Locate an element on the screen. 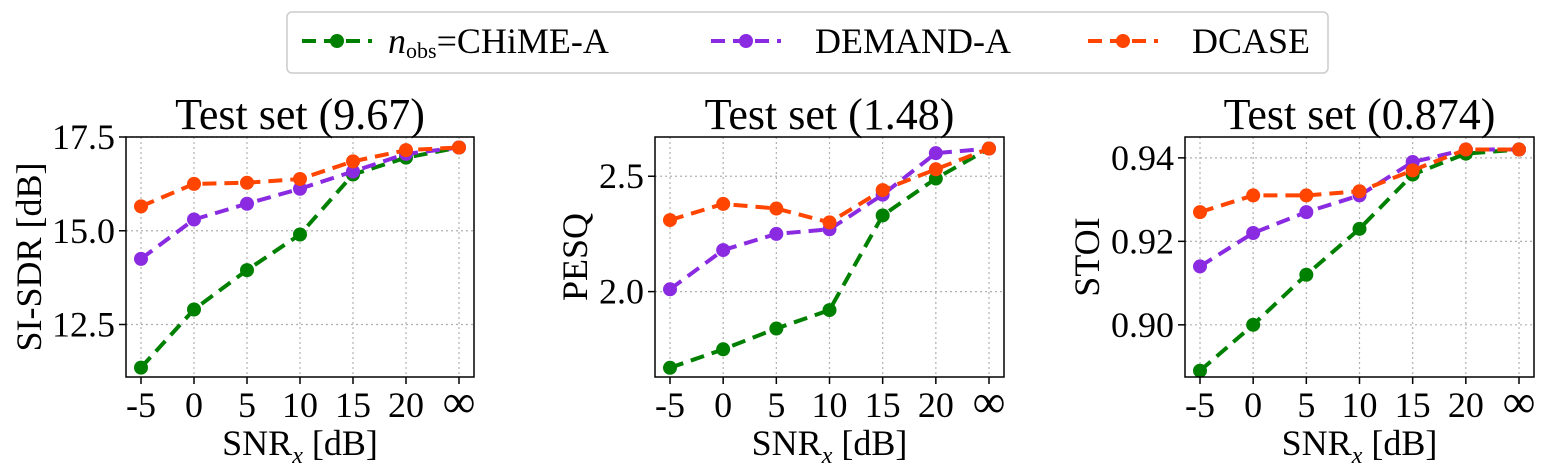 This screenshot has width=1547, height=470. legend: nobs=CHiME-A DEMAND-A DCASE is located at coordinates (807, 42).